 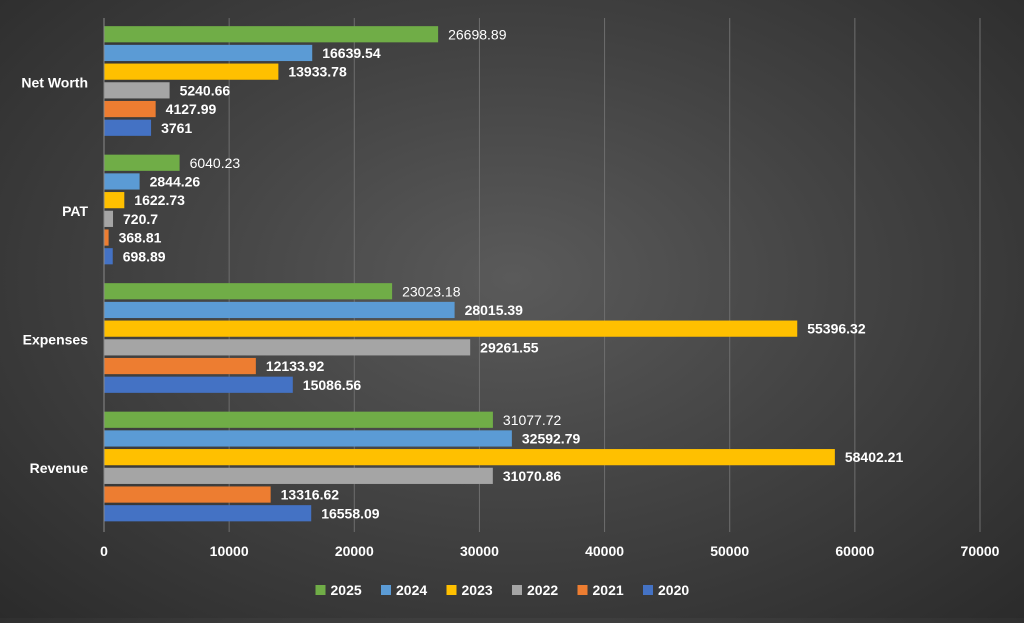 What do you see at coordinates (980, 551) in the screenshot?
I see `x-tick-label: 70000` at bounding box center [980, 551].